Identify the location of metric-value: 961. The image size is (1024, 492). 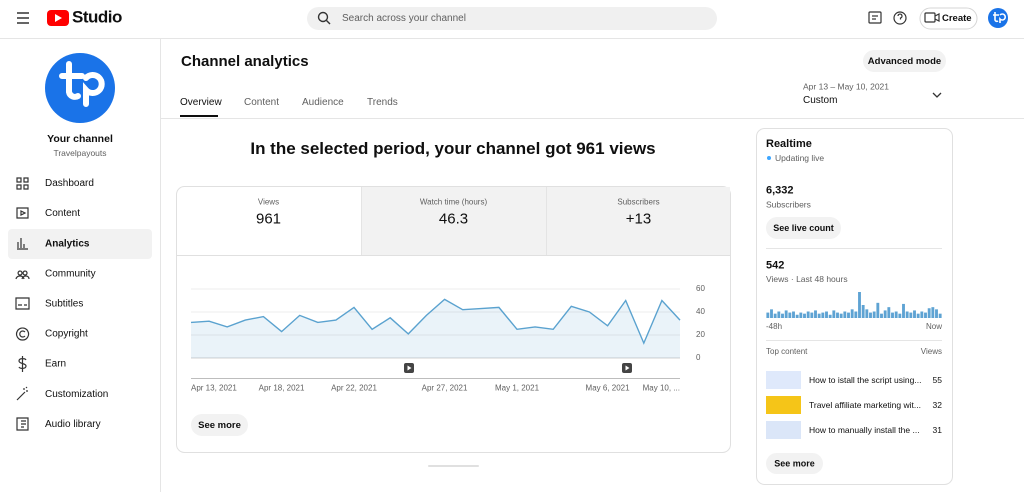
(268, 218).